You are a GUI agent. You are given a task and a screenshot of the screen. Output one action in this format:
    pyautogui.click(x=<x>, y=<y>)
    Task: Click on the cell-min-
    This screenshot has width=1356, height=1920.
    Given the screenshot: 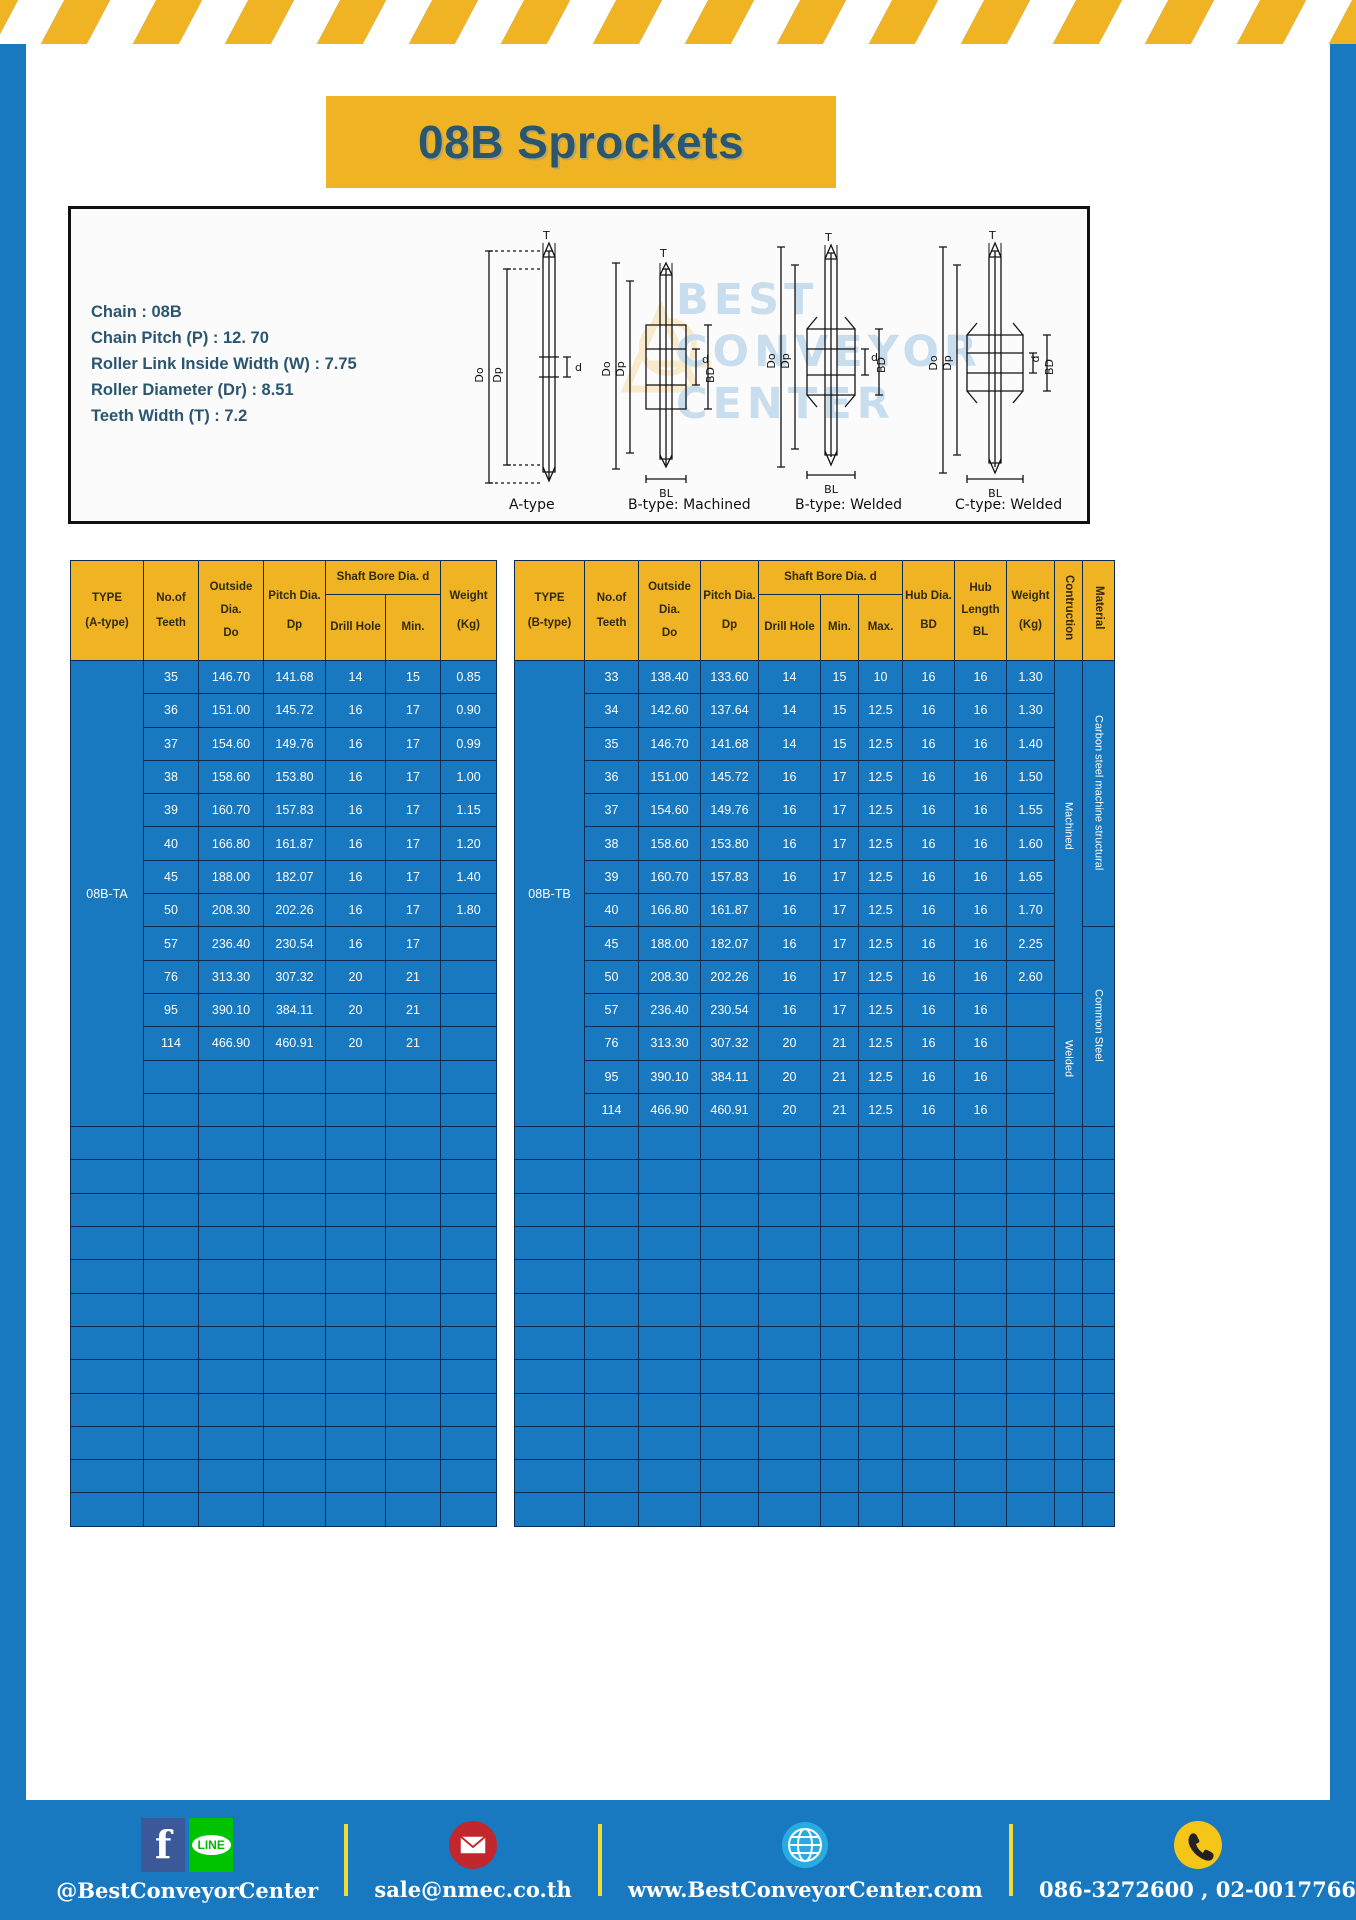 What is the action you would take?
    pyautogui.click(x=413, y=1076)
    